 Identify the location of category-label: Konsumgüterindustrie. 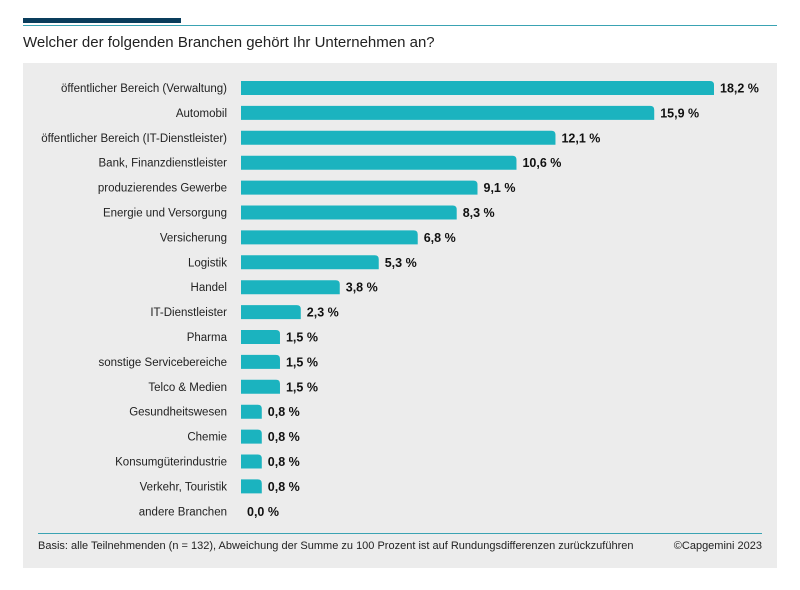
(171, 463).